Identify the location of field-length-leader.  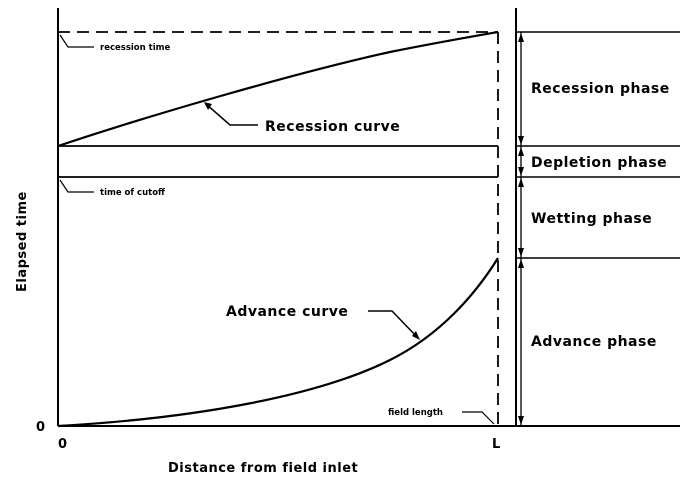
(478, 418).